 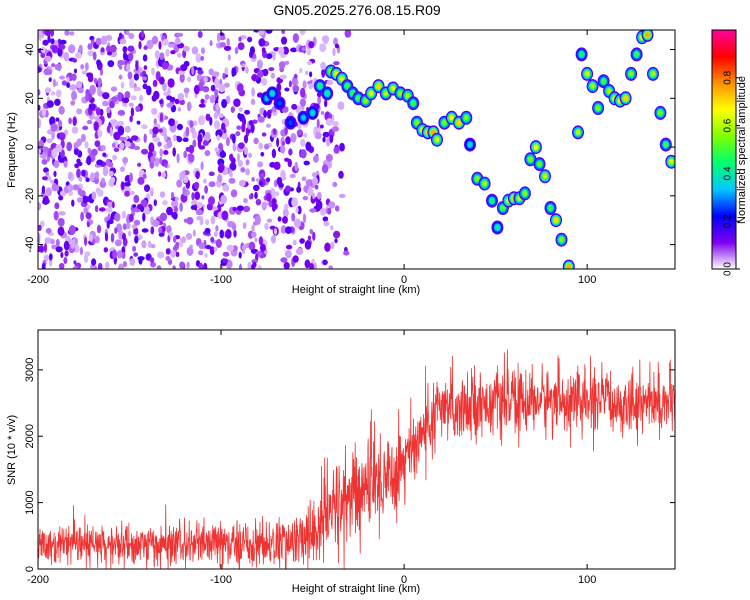 I want to click on snr-x-tick-label: -100, so click(x=221, y=580).